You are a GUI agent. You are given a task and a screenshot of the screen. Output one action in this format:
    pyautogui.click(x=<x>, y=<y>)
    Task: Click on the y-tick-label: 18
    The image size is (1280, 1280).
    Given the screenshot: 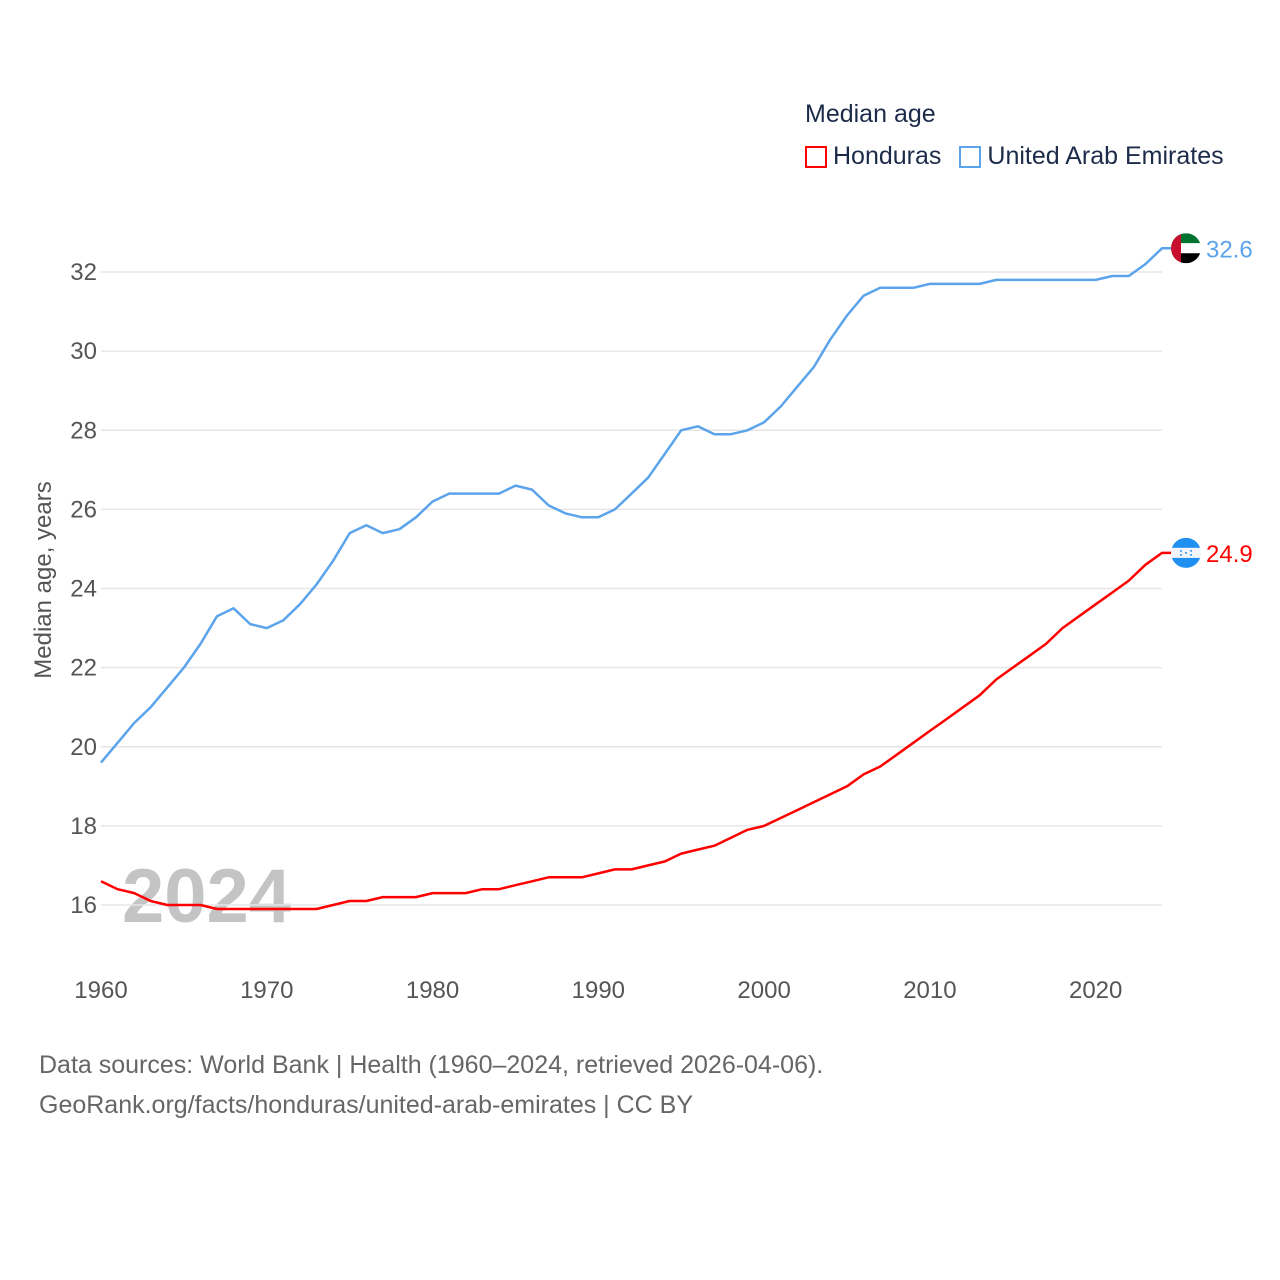 What is the action you would take?
    pyautogui.click(x=83, y=826)
    